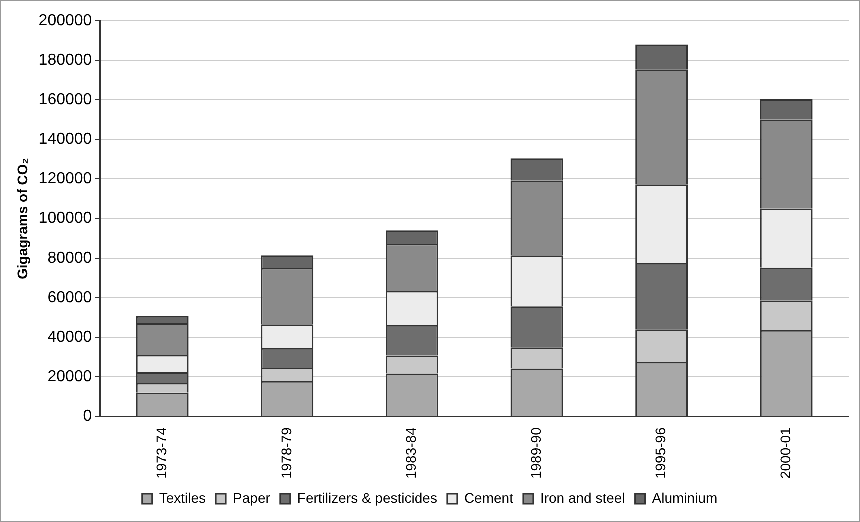 The height and width of the screenshot is (522, 860). Describe the element at coordinates (489, 498) in the screenshot. I see `legend-label: Cement` at that location.